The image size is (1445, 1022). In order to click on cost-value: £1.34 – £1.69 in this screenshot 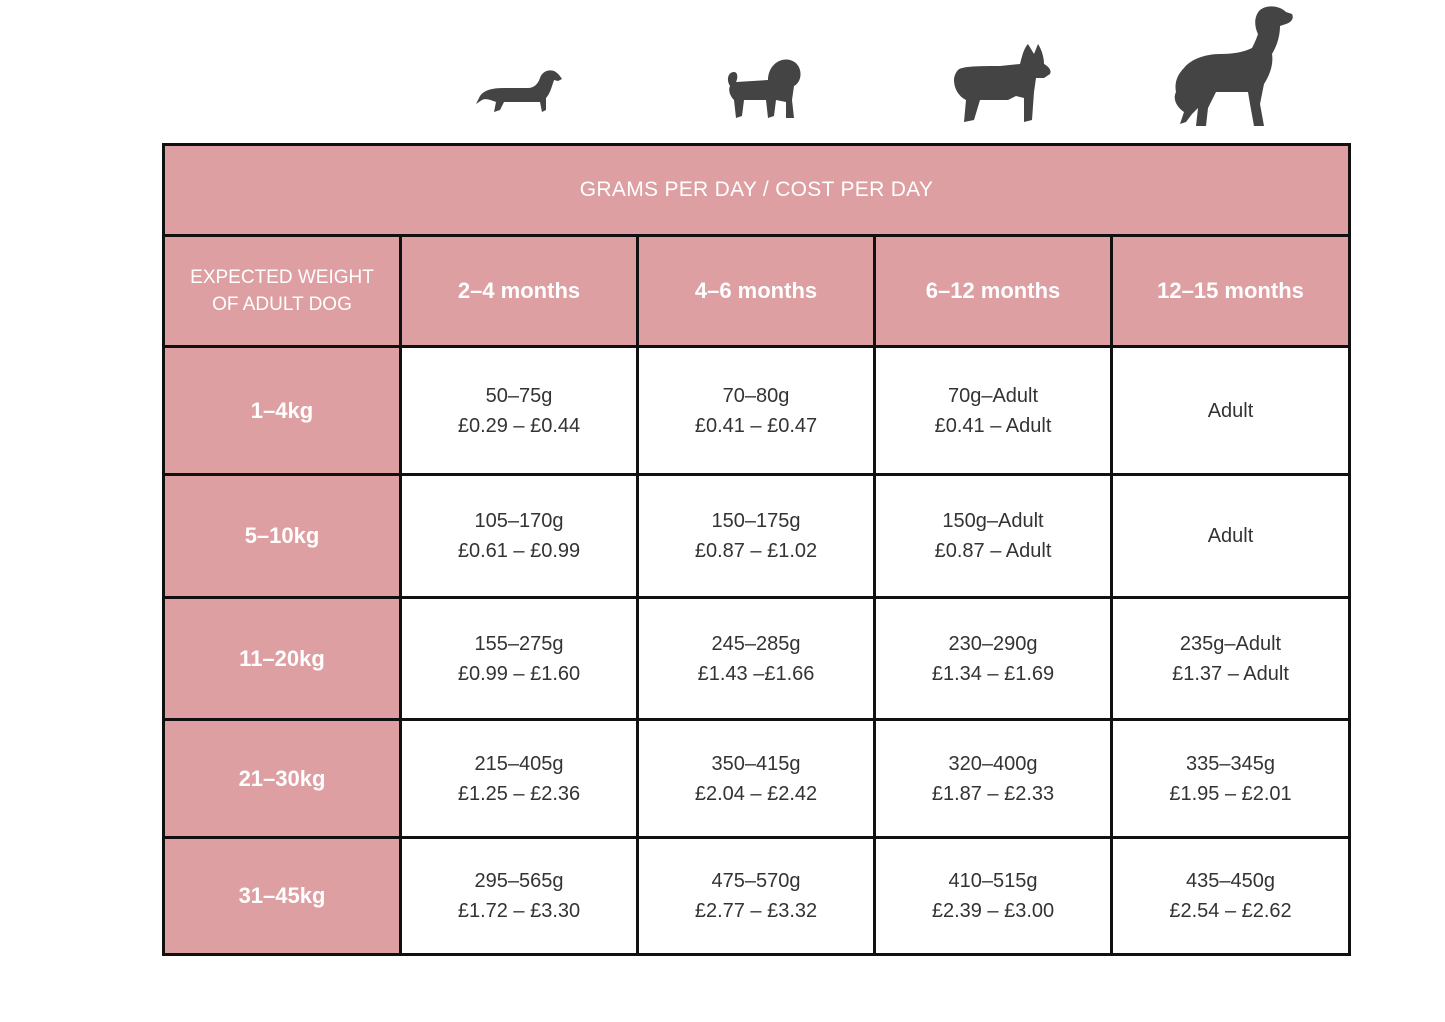, I will do `click(993, 673)`.